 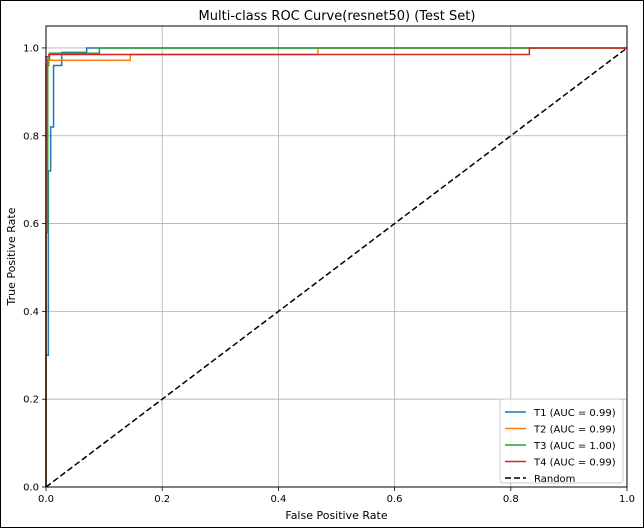 I want to click on x-tick-label: 1.0, so click(x=627, y=499).